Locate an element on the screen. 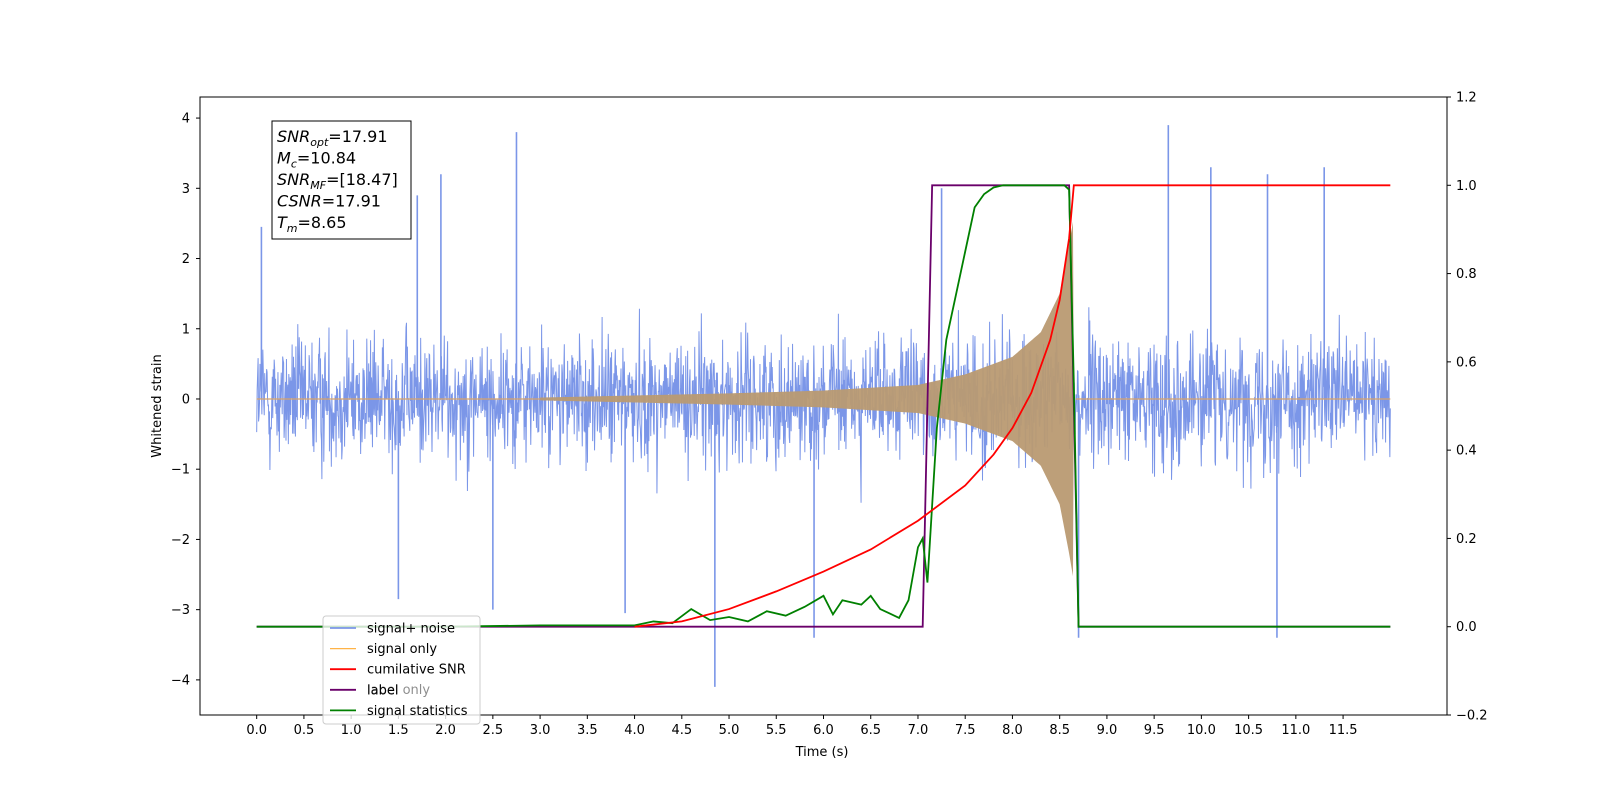  annotation-frame is located at coordinates (341, 180).